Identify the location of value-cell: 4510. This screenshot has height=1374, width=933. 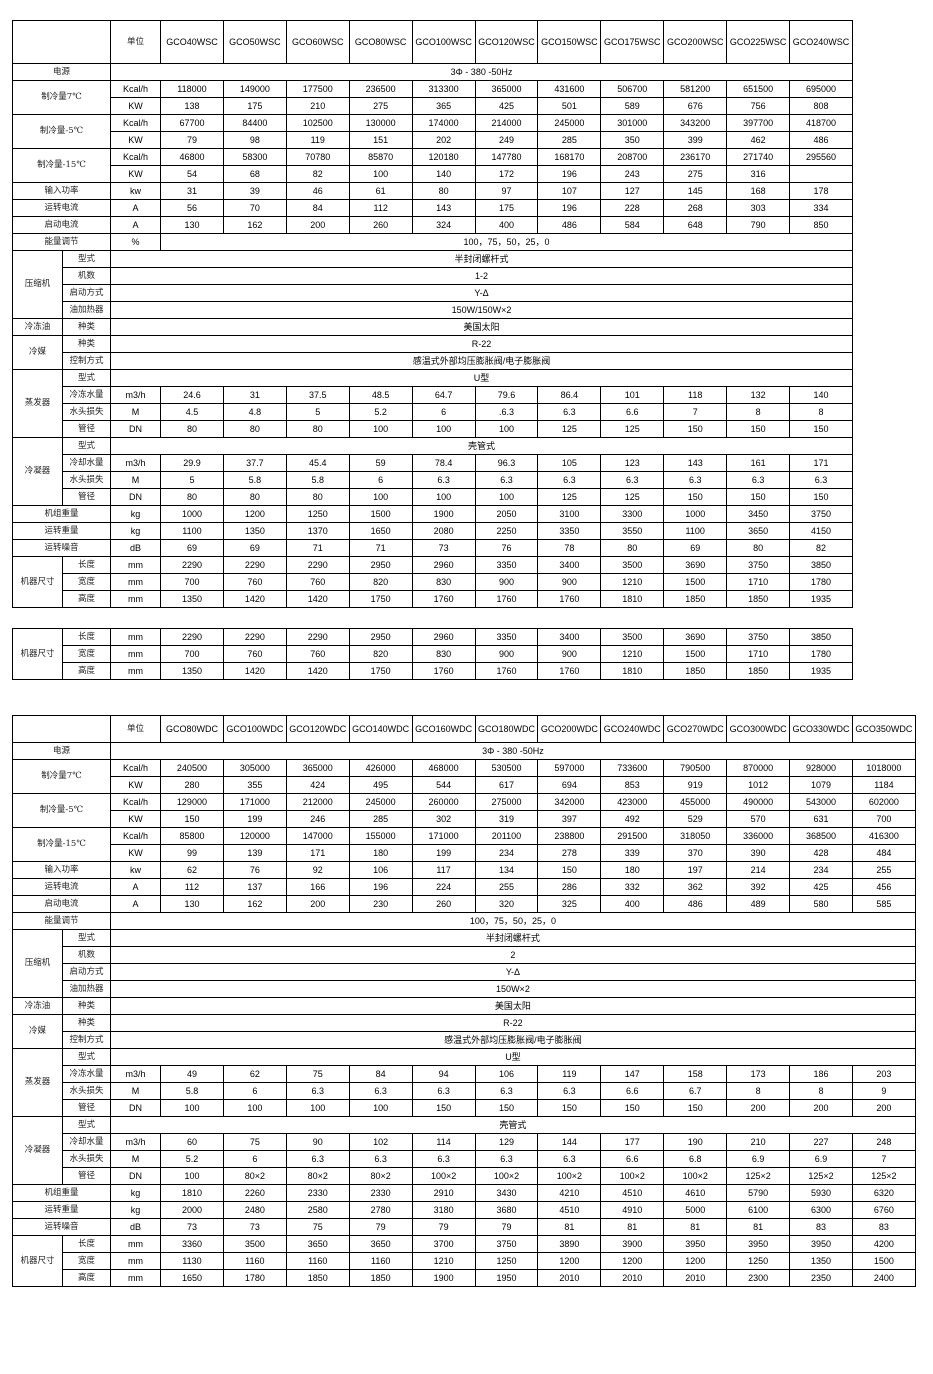
(569, 1210).